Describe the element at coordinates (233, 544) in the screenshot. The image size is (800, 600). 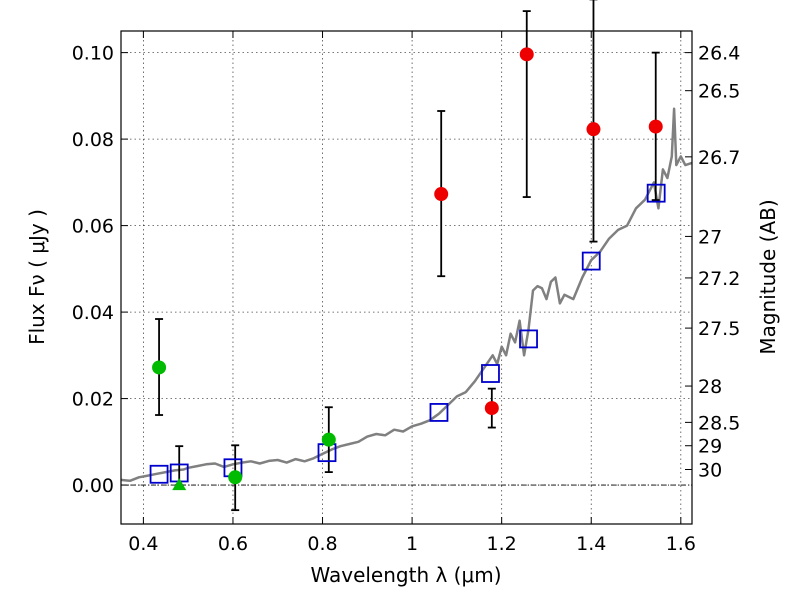
I see `x-tick-label: 0.6` at that location.